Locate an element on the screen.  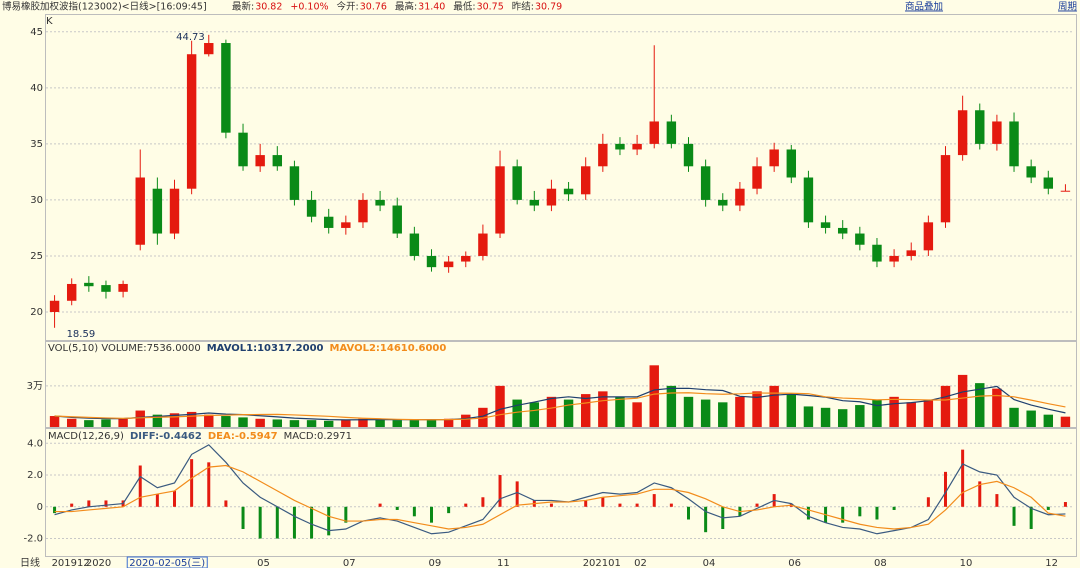
x-tick-label: 201912 is located at coordinates (71, 563).